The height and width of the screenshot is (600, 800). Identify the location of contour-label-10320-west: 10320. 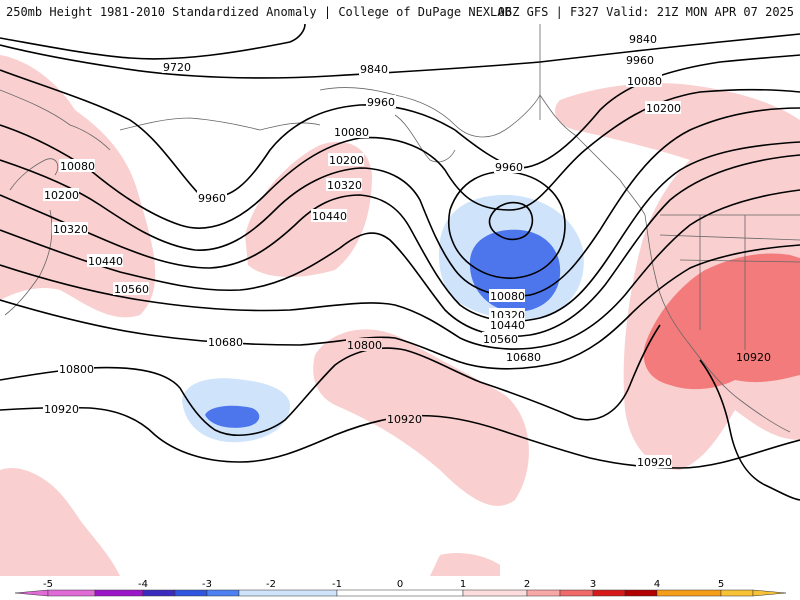
(70, 229).